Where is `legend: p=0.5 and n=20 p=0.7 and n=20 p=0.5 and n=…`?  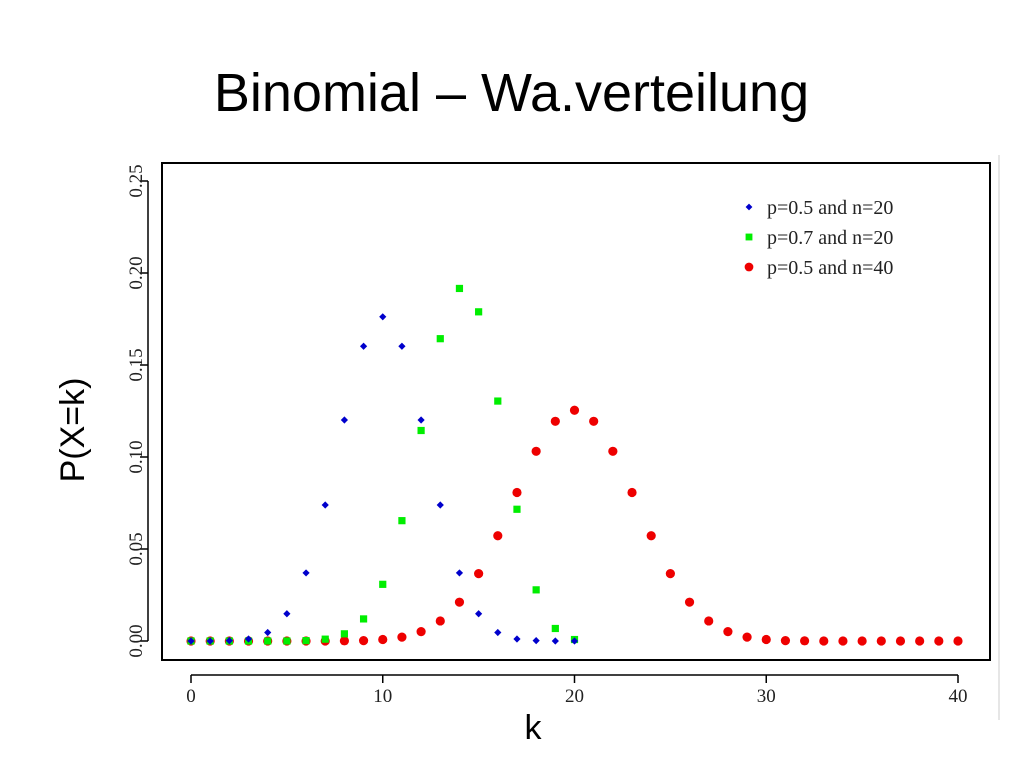 legend: p=0.5 and n=20 p=0.7 and n=20 p=0.5 and n=… is located at coordinates (818, 238).